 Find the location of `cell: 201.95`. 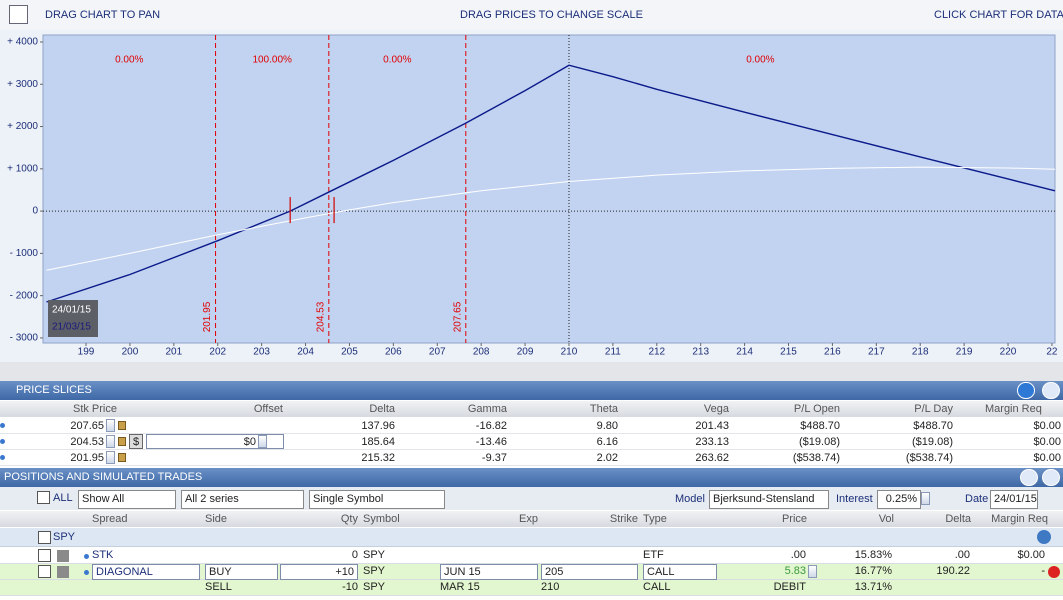

cell: 201.95 is located at coordinates (87, 458).